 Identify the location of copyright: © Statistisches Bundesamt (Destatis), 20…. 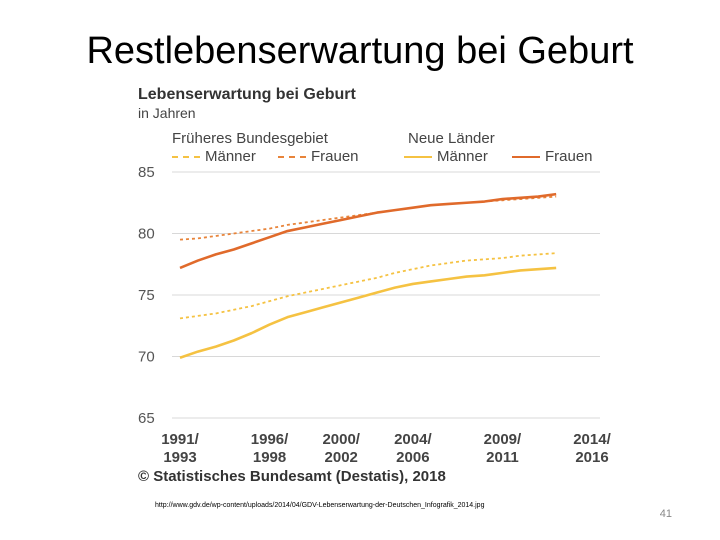
(292, 476).